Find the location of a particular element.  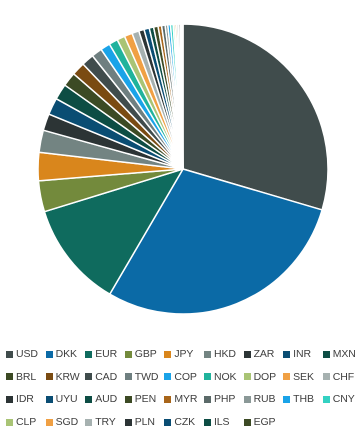

legend-row: USD DKK EUR GBP JPY HKD ZAR INR MXN is located at coordinates (185, 354).